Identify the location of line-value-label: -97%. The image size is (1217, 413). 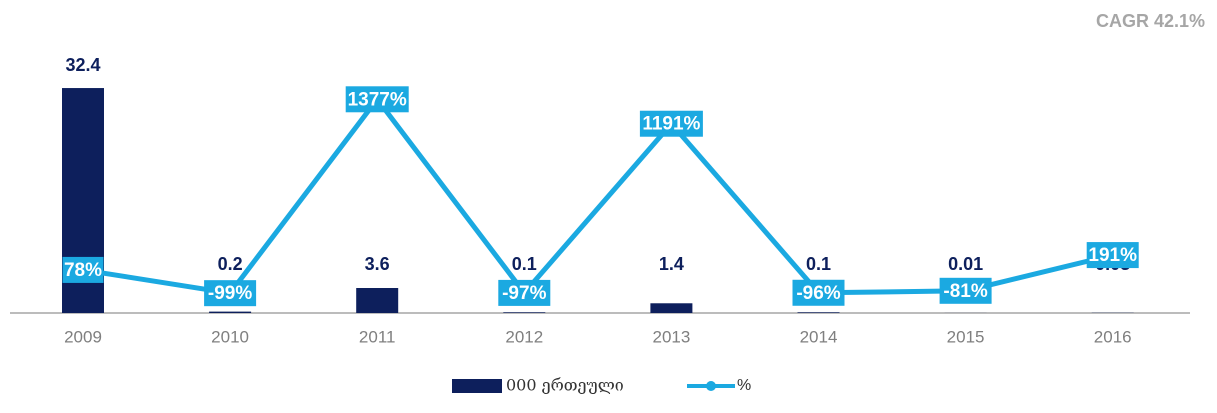
(524, 293).